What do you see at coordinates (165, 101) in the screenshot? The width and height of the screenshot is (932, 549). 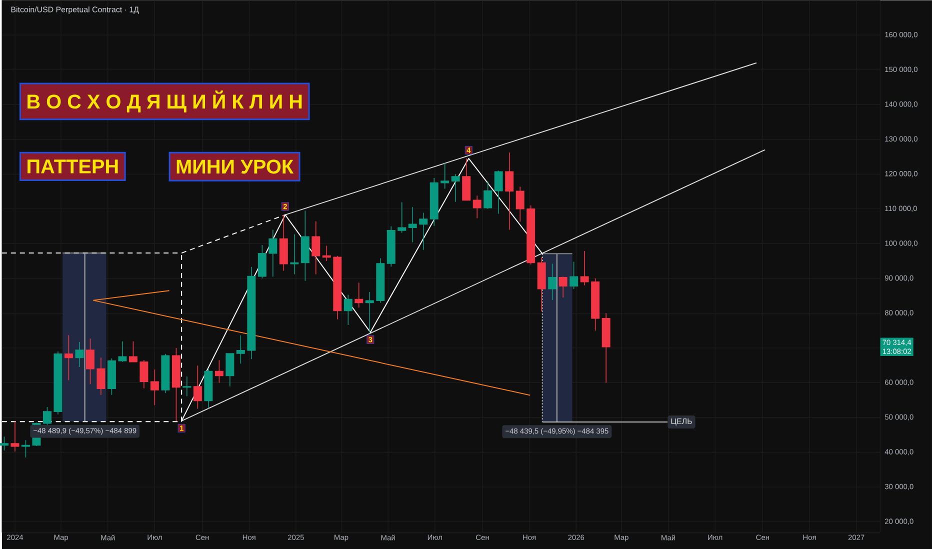 I see `annotation: В О С Х О Д Я Щ И Й К Л И Н` at bounding box center [165, 101].